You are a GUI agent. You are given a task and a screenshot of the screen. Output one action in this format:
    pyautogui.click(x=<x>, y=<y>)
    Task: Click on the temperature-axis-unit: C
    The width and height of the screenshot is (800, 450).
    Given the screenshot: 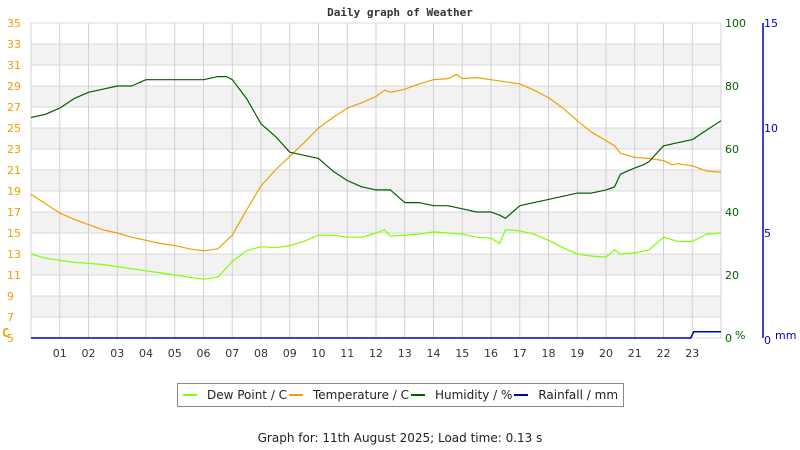 What is the action you would take?
    pyautogui.click(x=5, y=333)
    